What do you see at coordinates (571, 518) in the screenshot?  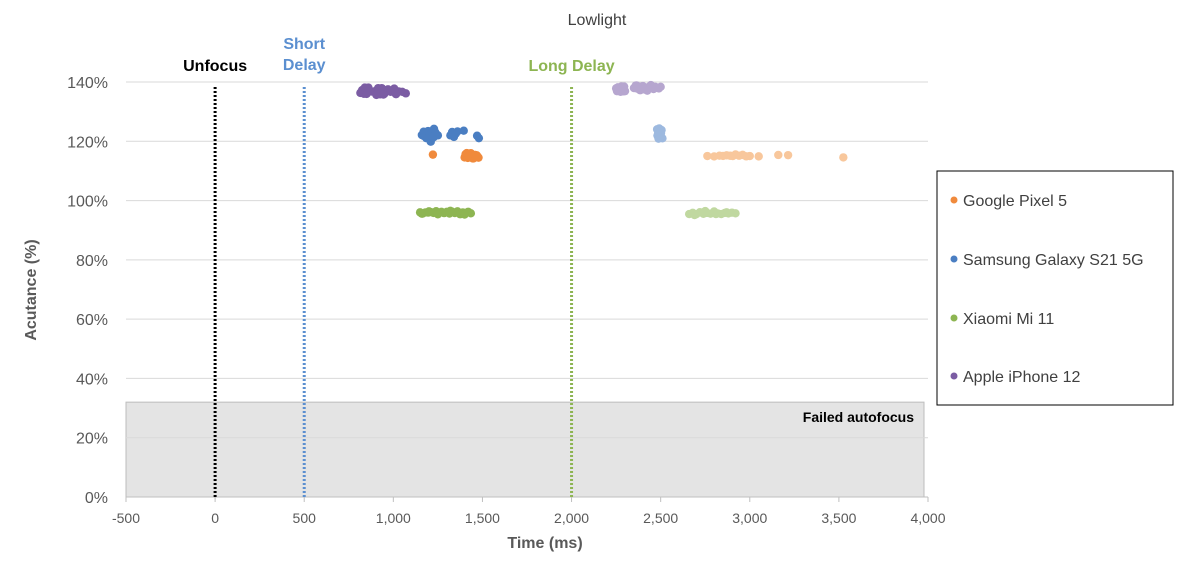 I see `x-tick-label: 2,000` at bounding box center [571, 518].